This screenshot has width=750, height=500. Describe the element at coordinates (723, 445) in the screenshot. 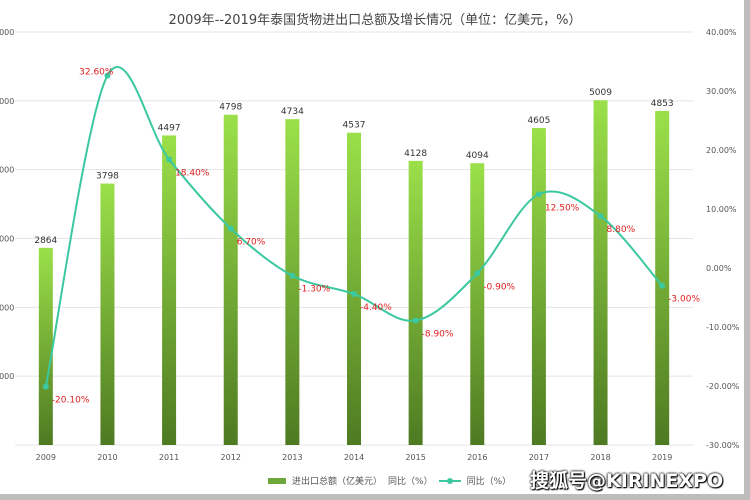

I see `y-right-tick: -30.00%` at that location.